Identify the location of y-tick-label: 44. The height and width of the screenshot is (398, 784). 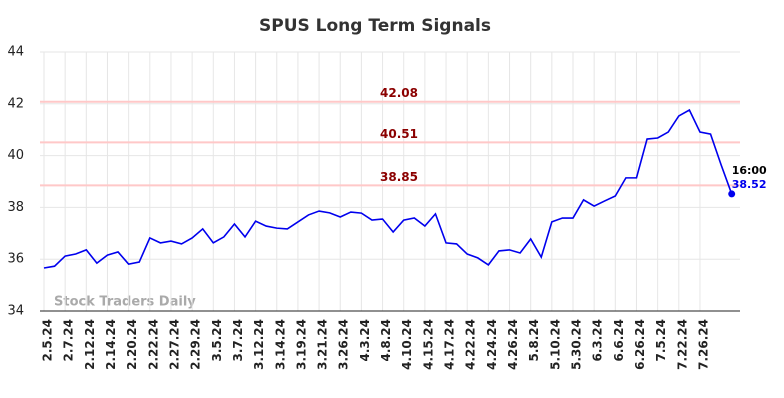
(15, 52).